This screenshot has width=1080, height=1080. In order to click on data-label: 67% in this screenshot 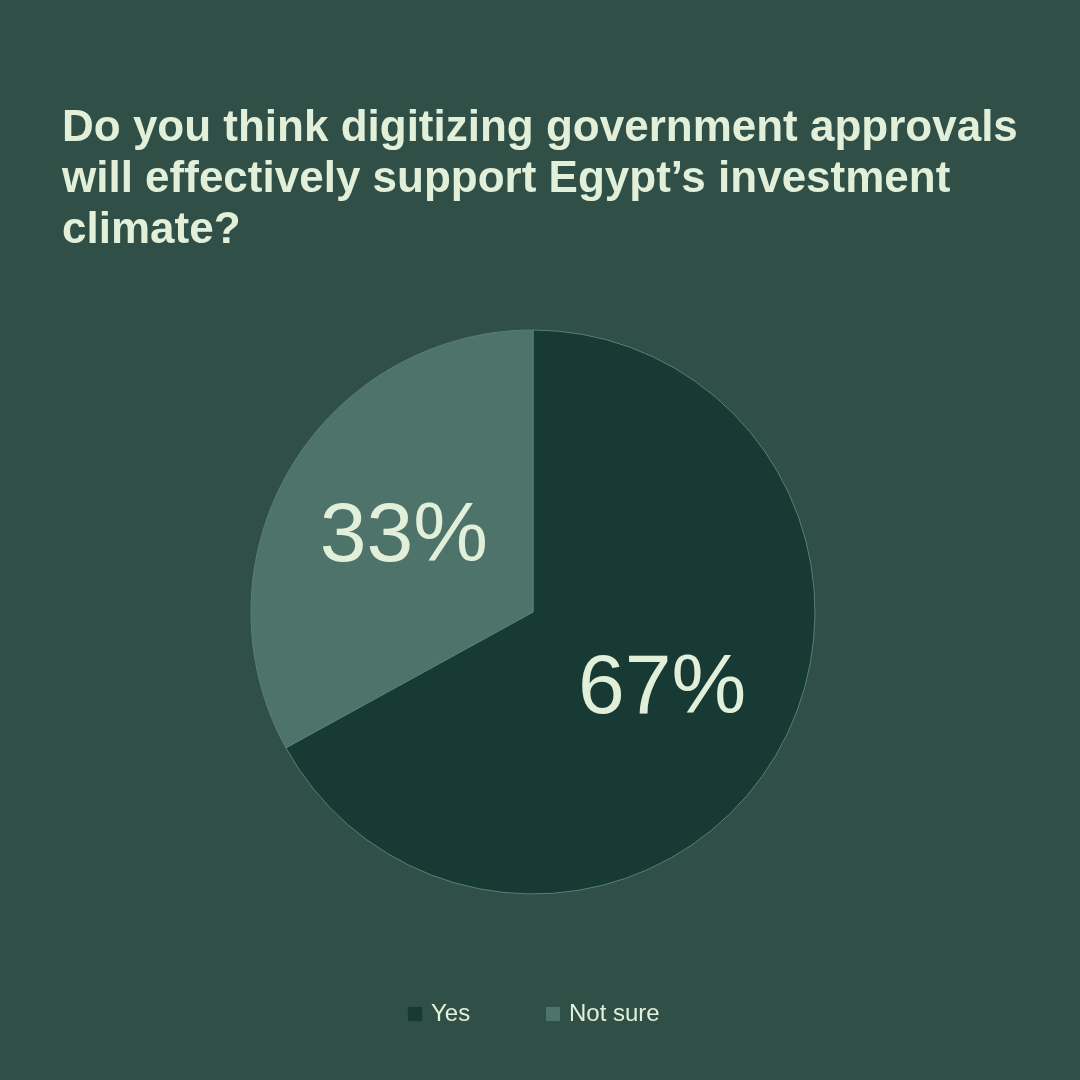, I will do `click(662, 684)`.